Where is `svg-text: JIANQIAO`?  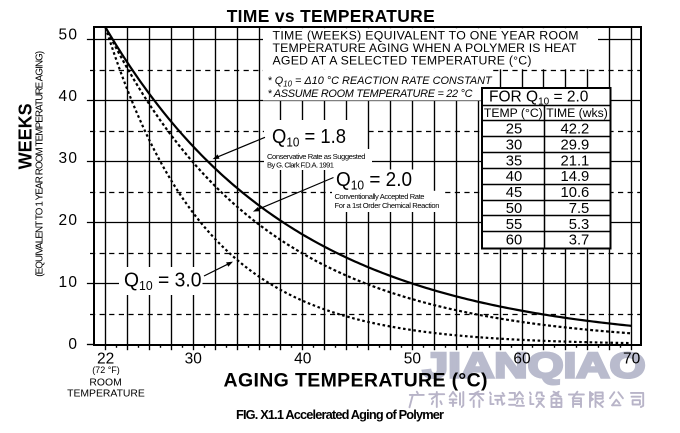
svg-text: JIANQIAO is located at coordinates (534, 365).